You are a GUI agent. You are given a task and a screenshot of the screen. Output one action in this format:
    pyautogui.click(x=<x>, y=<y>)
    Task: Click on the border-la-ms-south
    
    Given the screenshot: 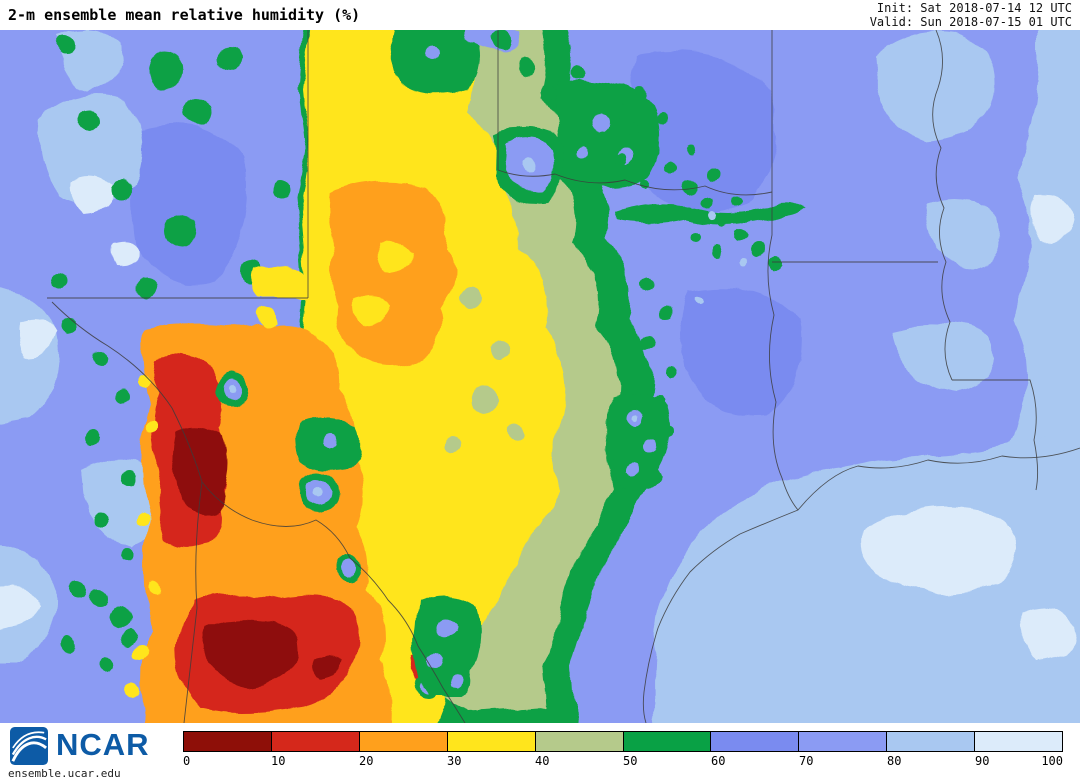 What is the action you would take?
    pyautogui.click(x=995, y=435)
    